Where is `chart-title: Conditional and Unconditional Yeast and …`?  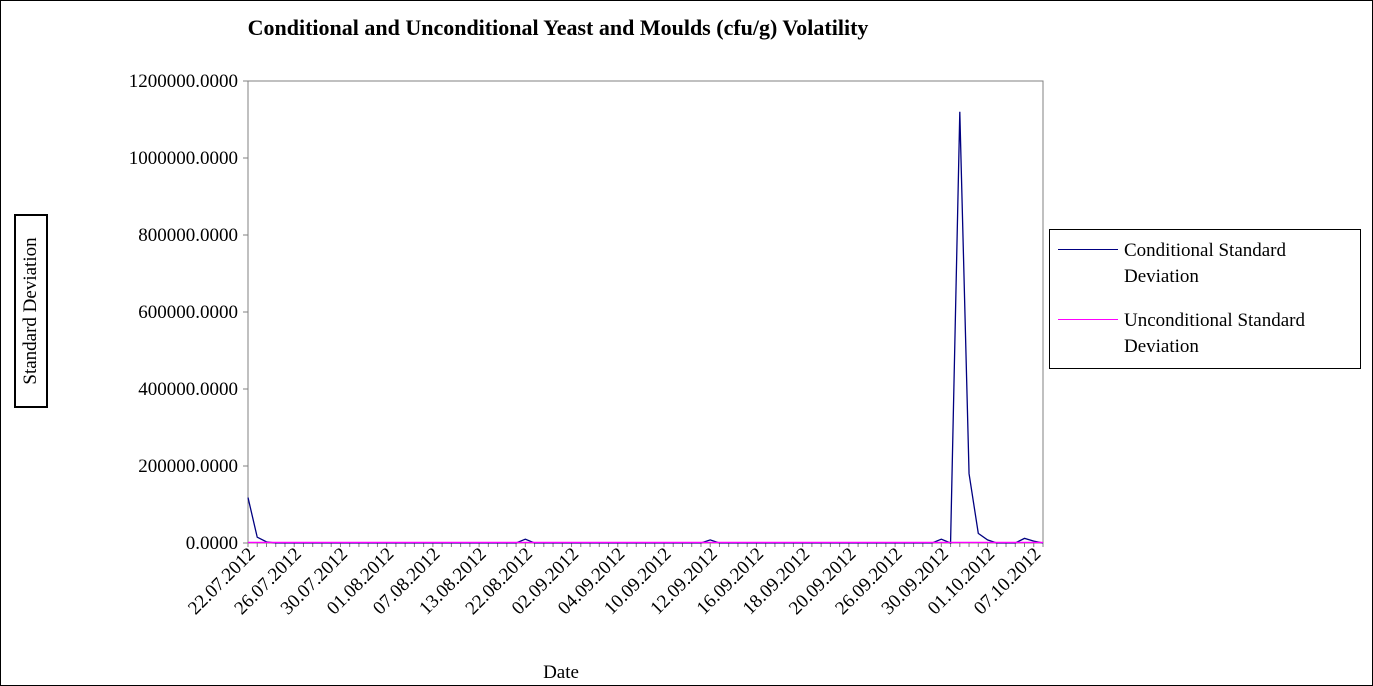 chart-title: Conditional and Unconditional Yeast and … is located at coordinates (558, 27).